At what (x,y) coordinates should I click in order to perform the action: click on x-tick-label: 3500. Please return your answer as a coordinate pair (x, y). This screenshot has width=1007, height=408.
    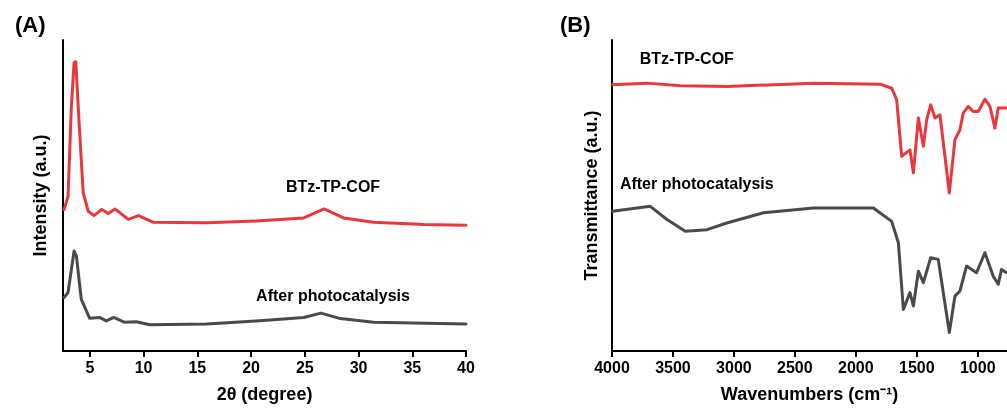
    Looking at the image, I should click on (673, 367).